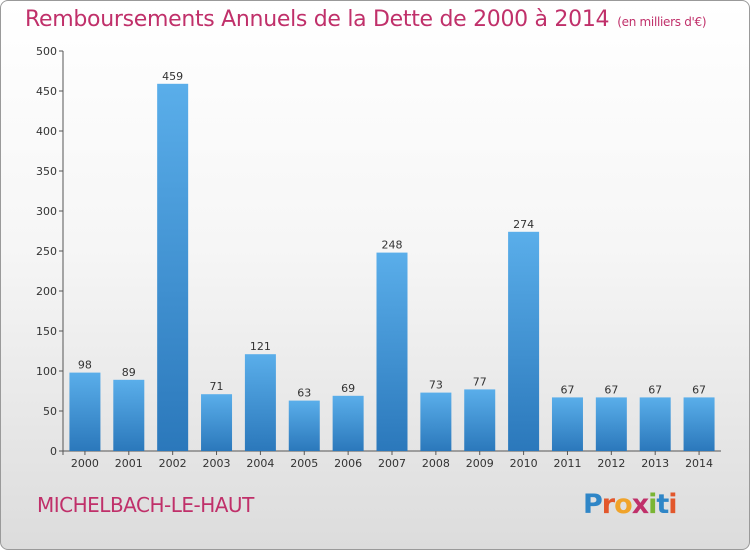  Describe the element at coordinates (655, 389) in the screenshot. I see `value-label-2013: 67` at that location.